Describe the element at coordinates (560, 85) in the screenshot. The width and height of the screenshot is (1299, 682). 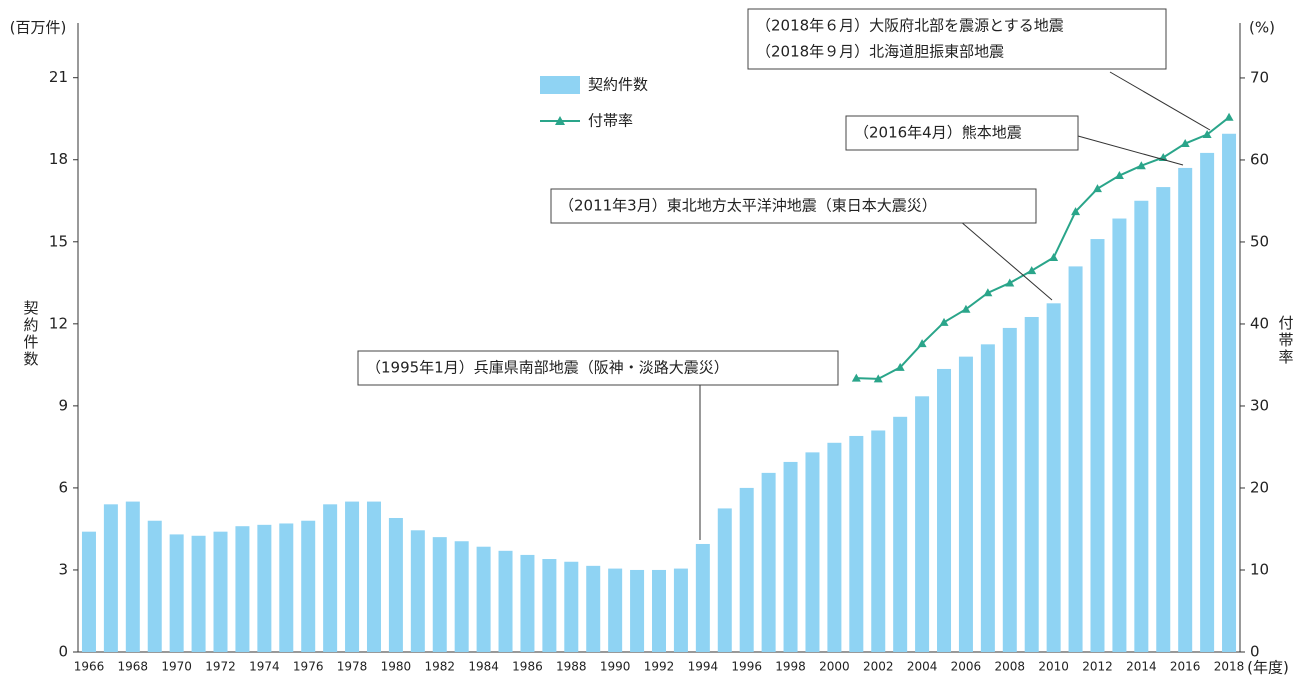
I see `legend-swatch` at that location.